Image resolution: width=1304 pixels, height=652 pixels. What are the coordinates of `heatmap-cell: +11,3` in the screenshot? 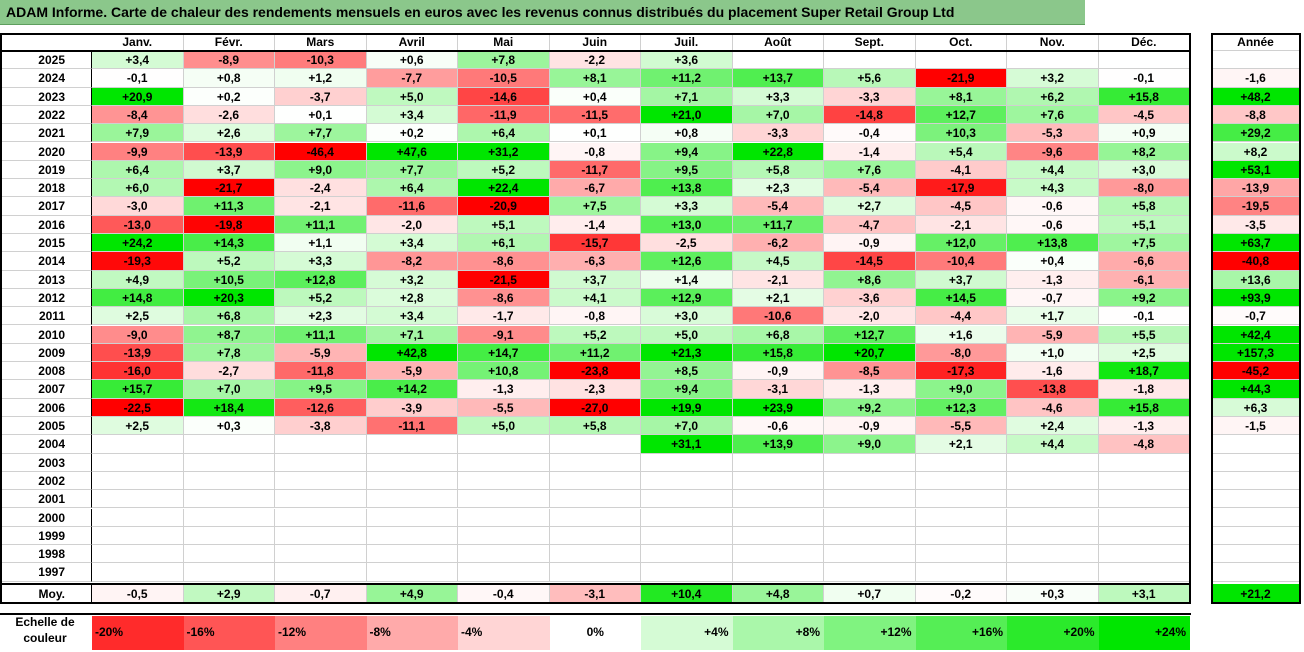 It's located at (229, 206).